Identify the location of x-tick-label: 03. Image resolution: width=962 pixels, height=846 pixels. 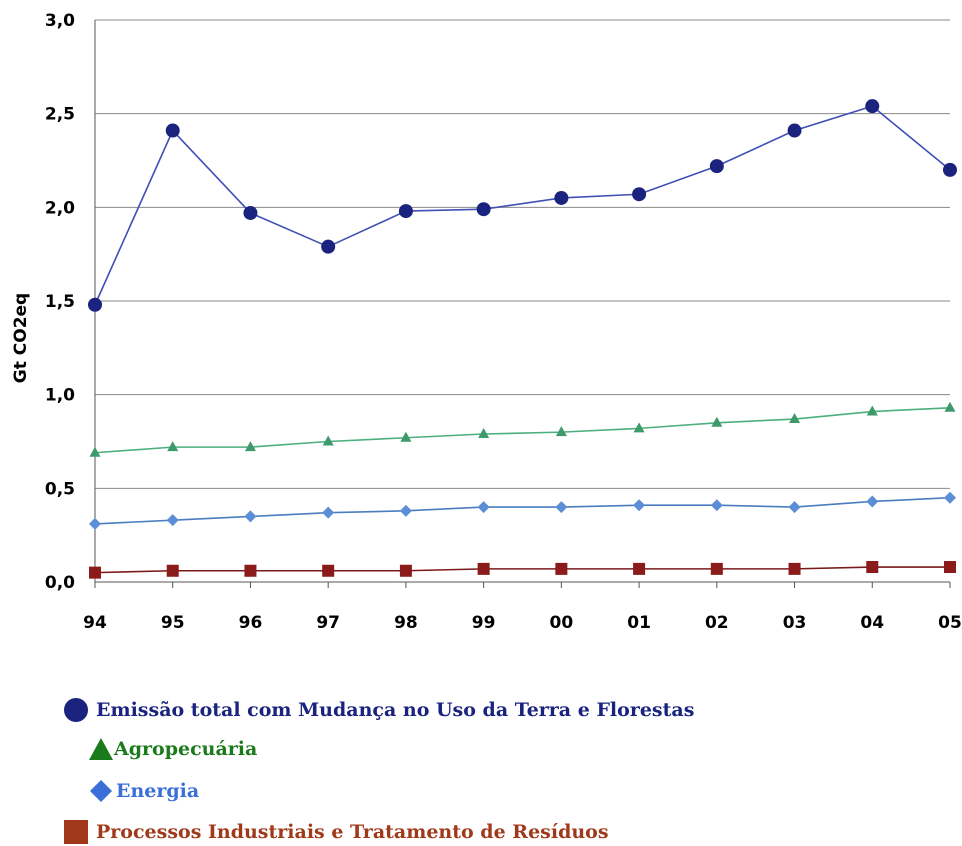
(795, 623).